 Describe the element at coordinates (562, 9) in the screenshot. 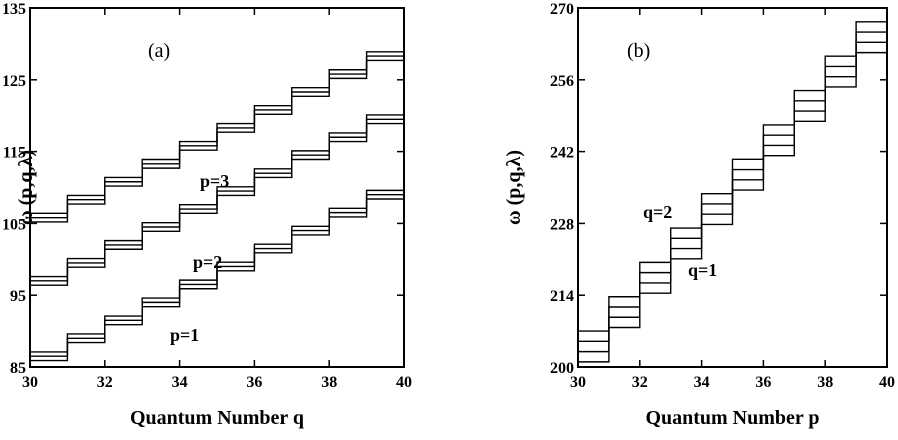

I see `y-tick-label: 270` at that location.